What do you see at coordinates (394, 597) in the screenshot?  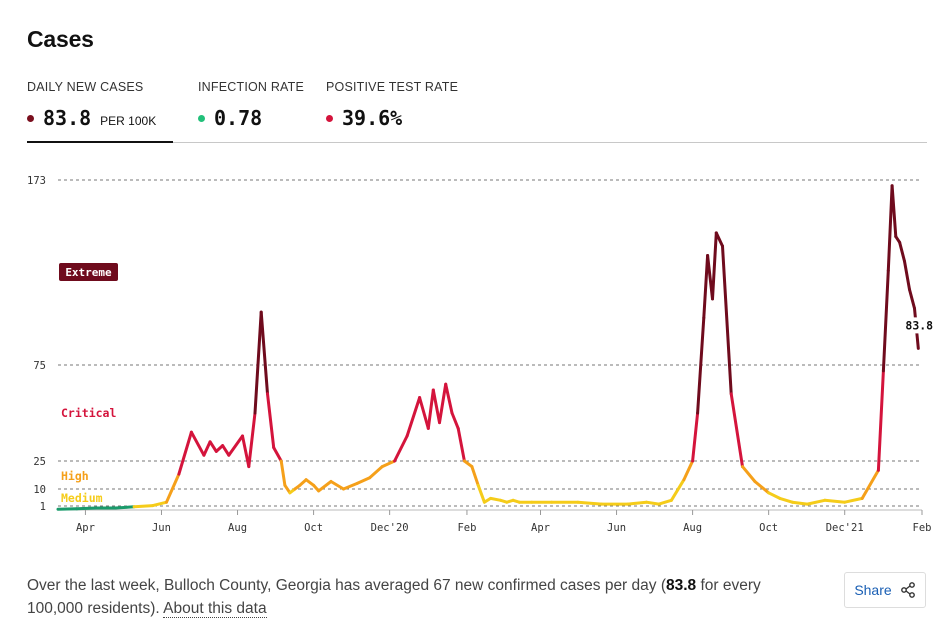 I see `summary-text-after: for every 100,000 residents).` at bounding box center [394, 597].